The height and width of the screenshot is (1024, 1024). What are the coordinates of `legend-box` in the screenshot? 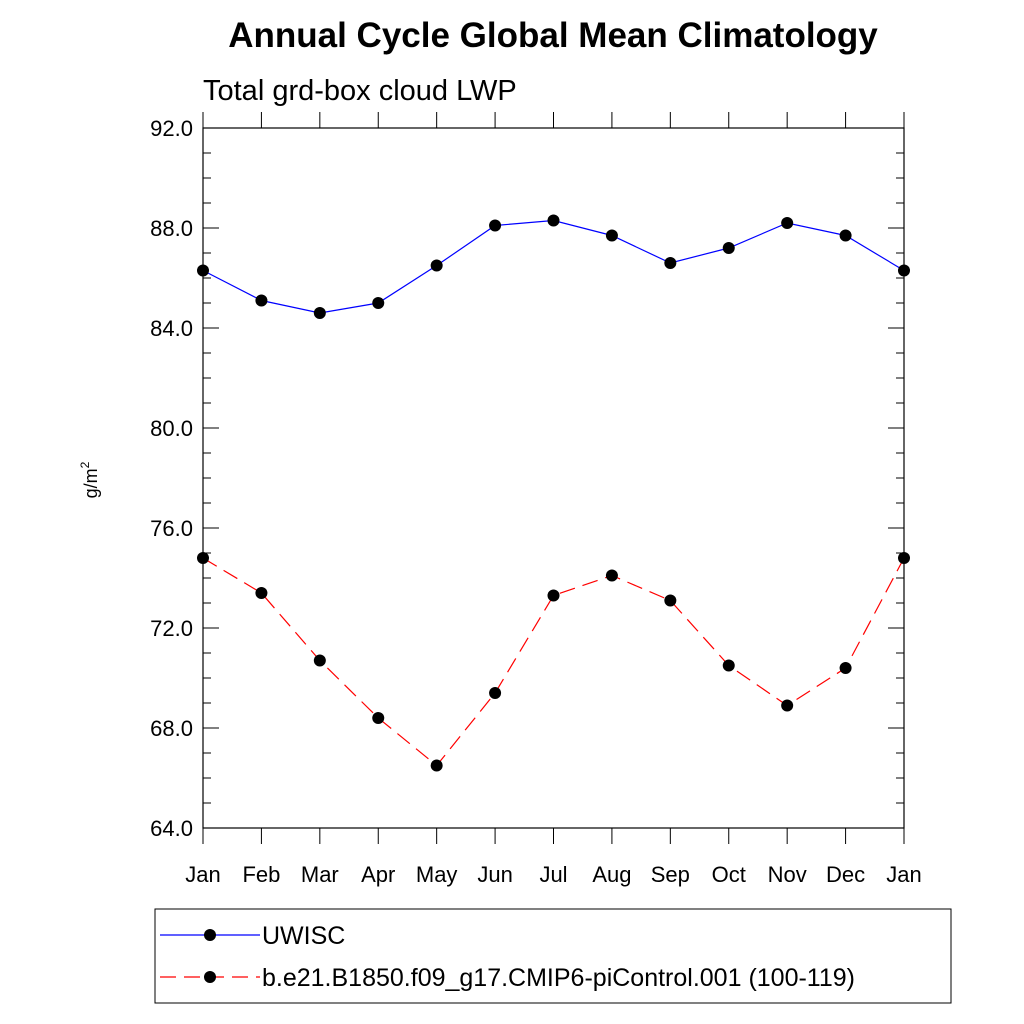 It's located at (553, 956).